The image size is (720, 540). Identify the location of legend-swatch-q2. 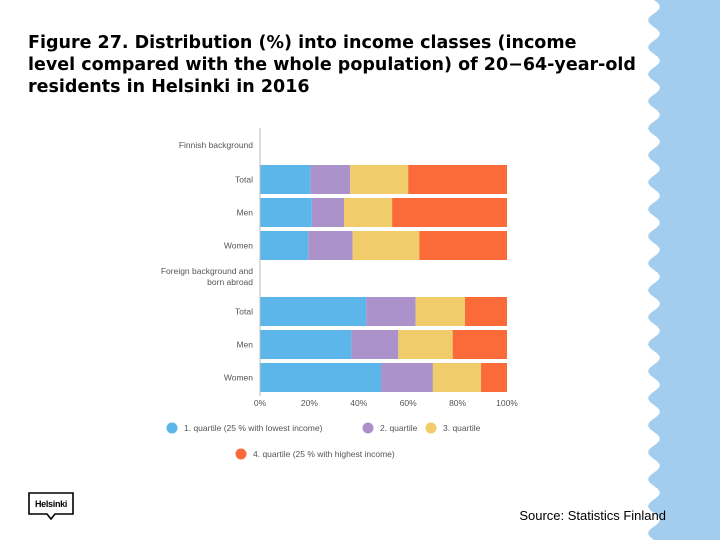
(368, 428).